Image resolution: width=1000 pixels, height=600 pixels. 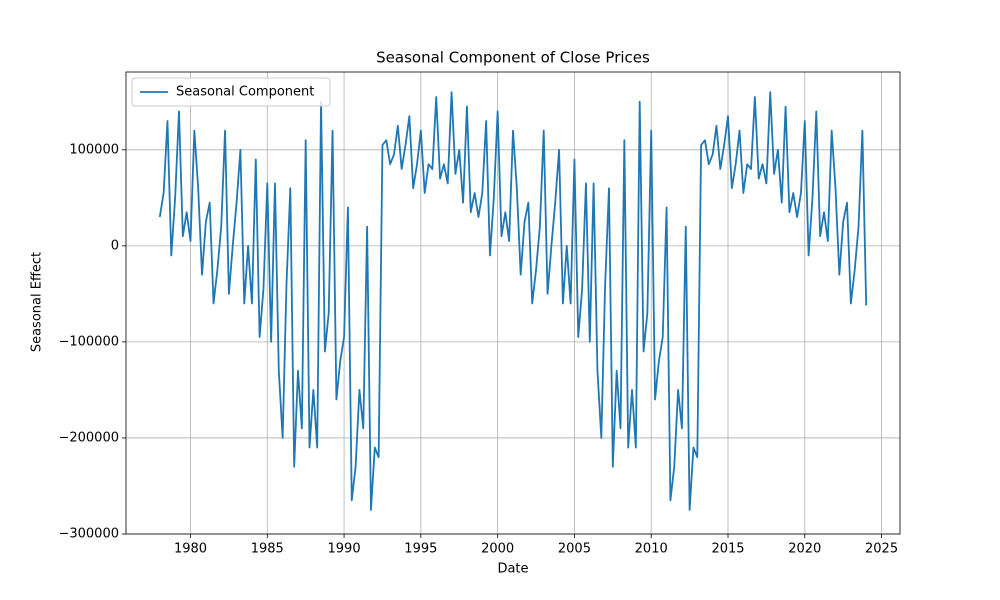 I want to click on y-tick-label: −200000, so click(x=88, y=437).